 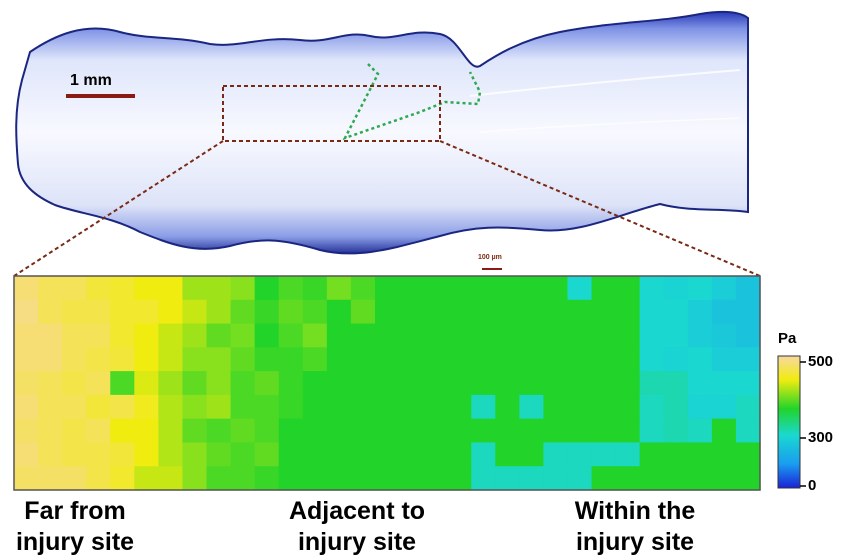 I want to click on zoom-line-right, so click(x=600, y=208).